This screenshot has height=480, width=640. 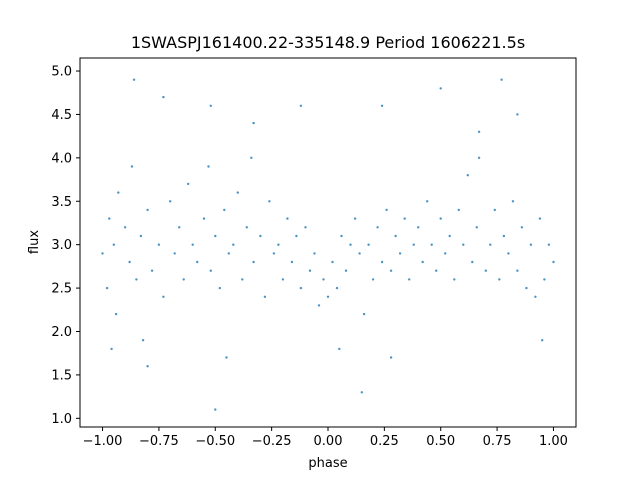 I want to click on x-tick-label: −1.00, so click(x=103, y=441).